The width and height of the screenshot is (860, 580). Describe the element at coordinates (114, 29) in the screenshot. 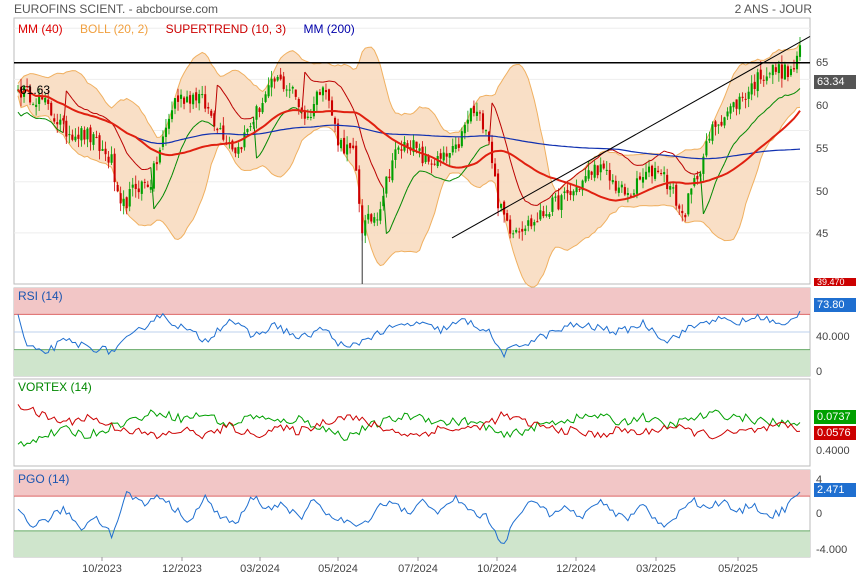

I see `legend-boll: BOLL (20, 2)` at that location.